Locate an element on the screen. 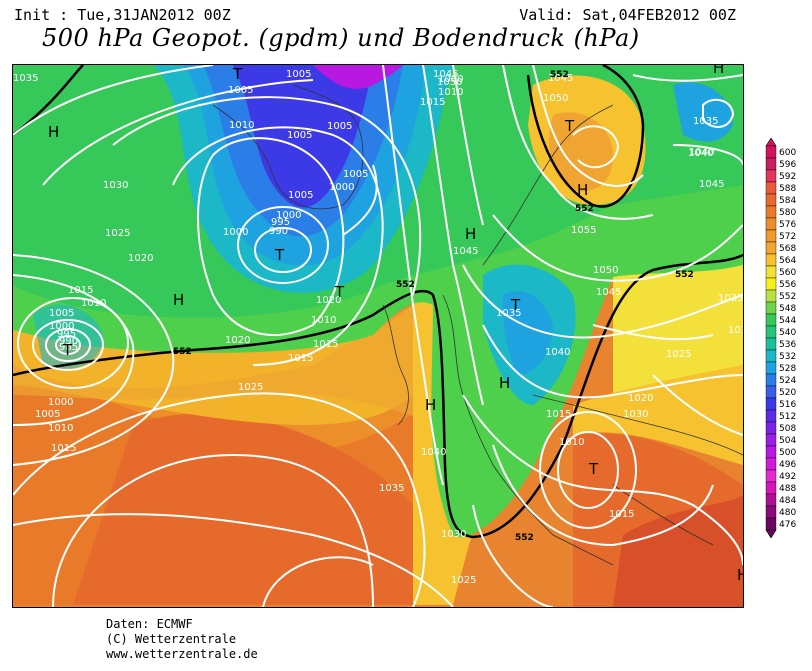 This screenshot has width=812, height=671. legend-label: 548 is located at coordinates (787, 309).